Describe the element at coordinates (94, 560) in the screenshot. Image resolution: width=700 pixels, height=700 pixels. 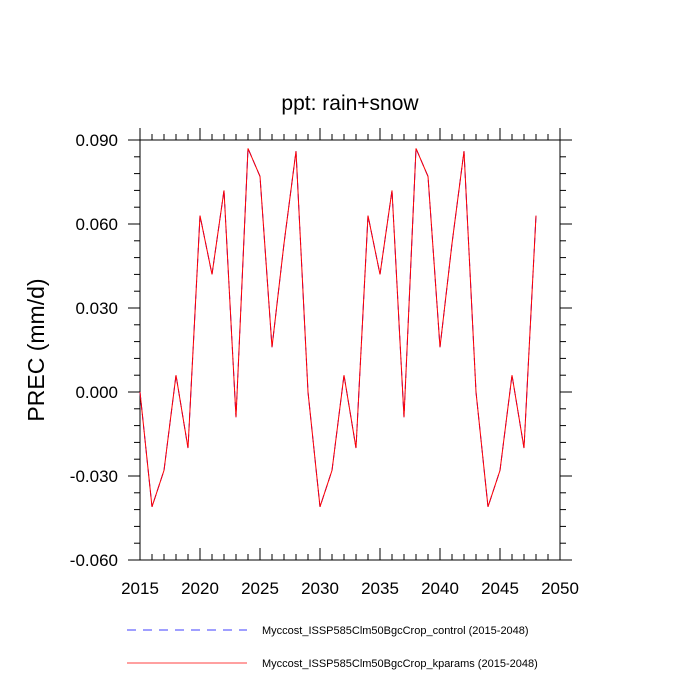
I see `y-tick-label: -0.060` at that location.